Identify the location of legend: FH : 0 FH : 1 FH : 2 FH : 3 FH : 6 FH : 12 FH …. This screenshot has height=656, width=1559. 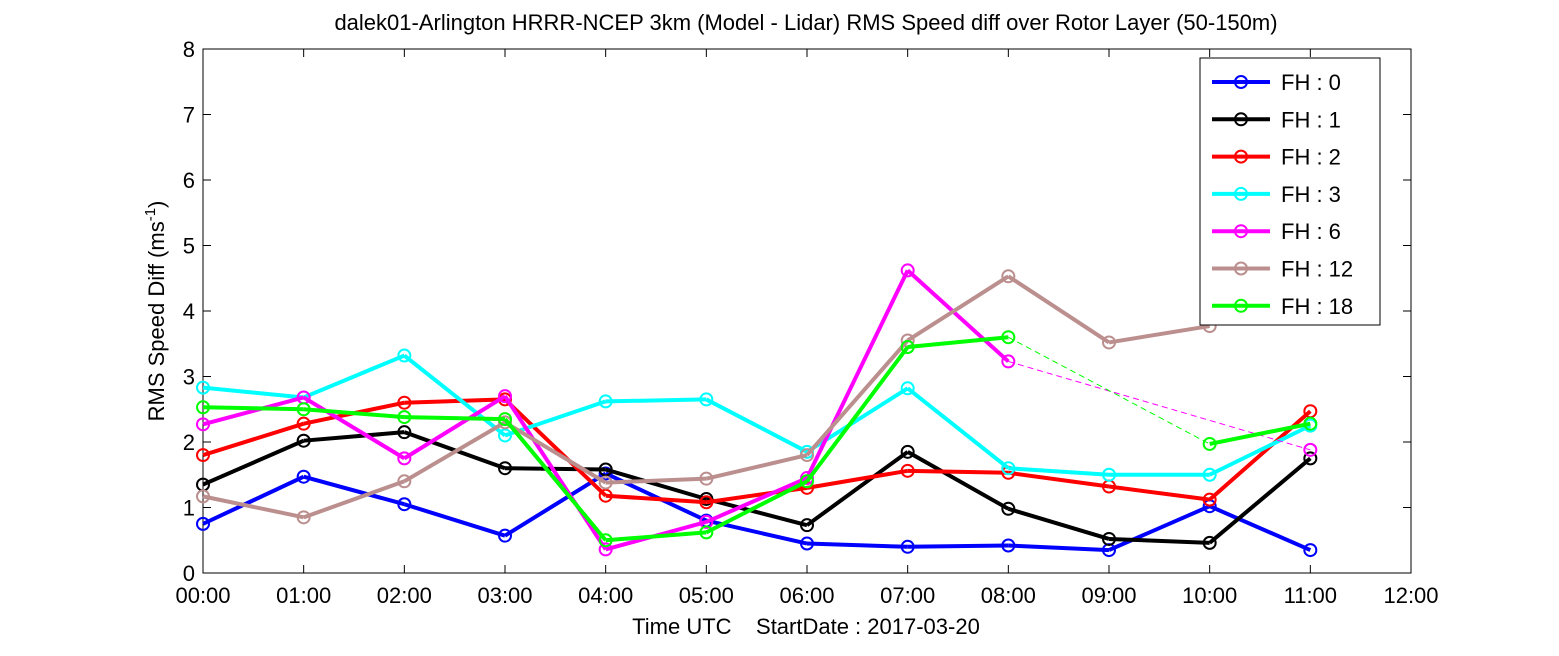
(1290, 191).